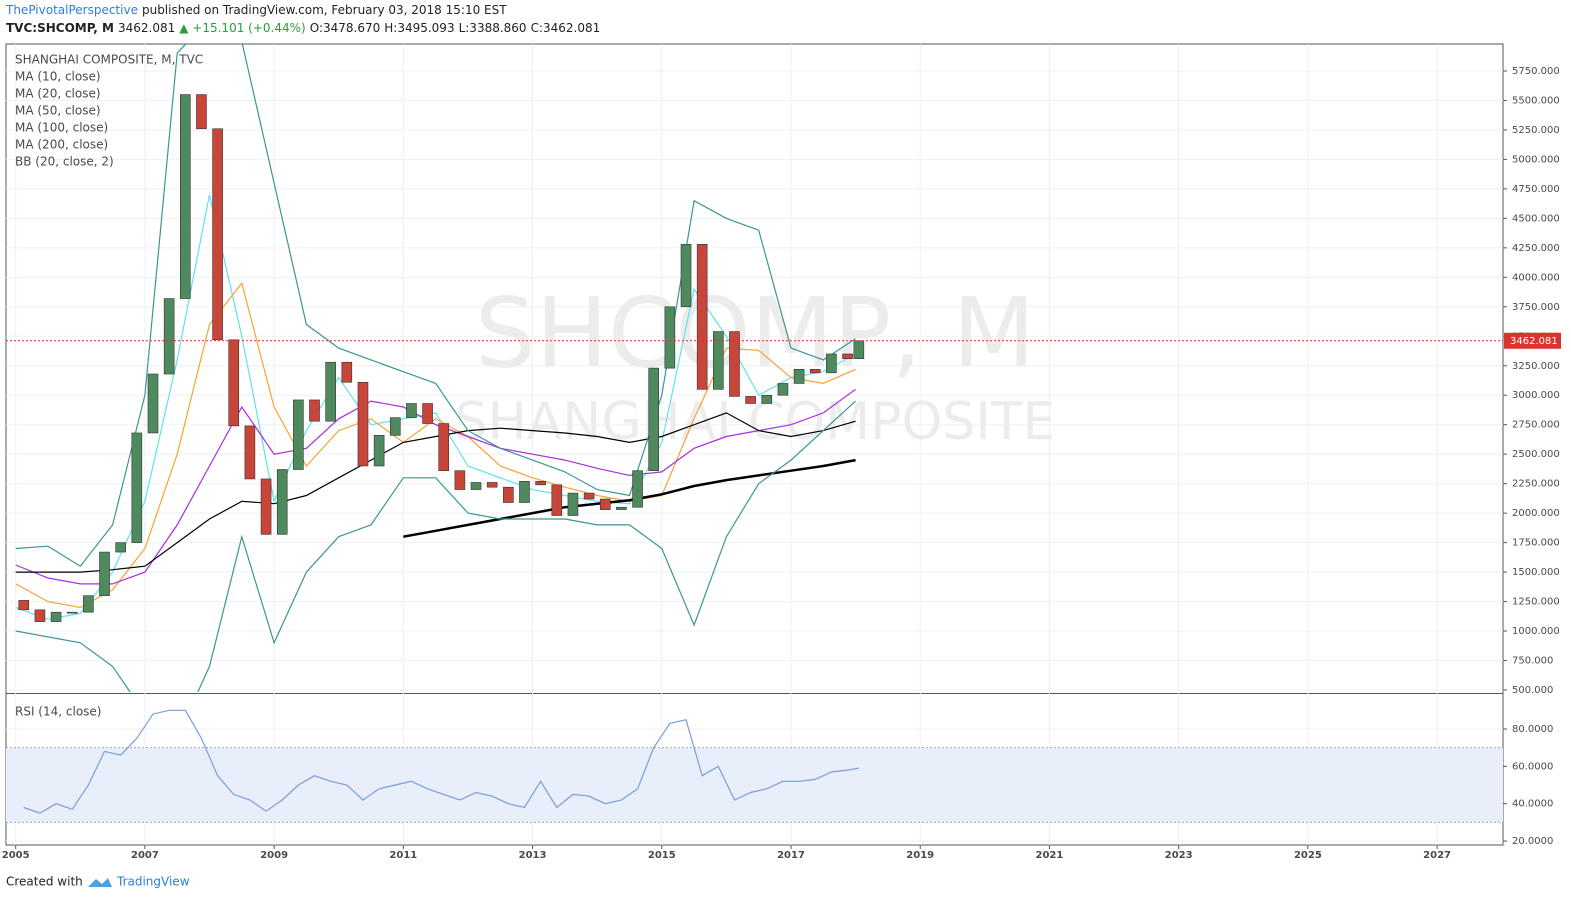 This screenshot has width=1571, height=902. I want to click on ohlc: L:3388.860, so click(492, 28).